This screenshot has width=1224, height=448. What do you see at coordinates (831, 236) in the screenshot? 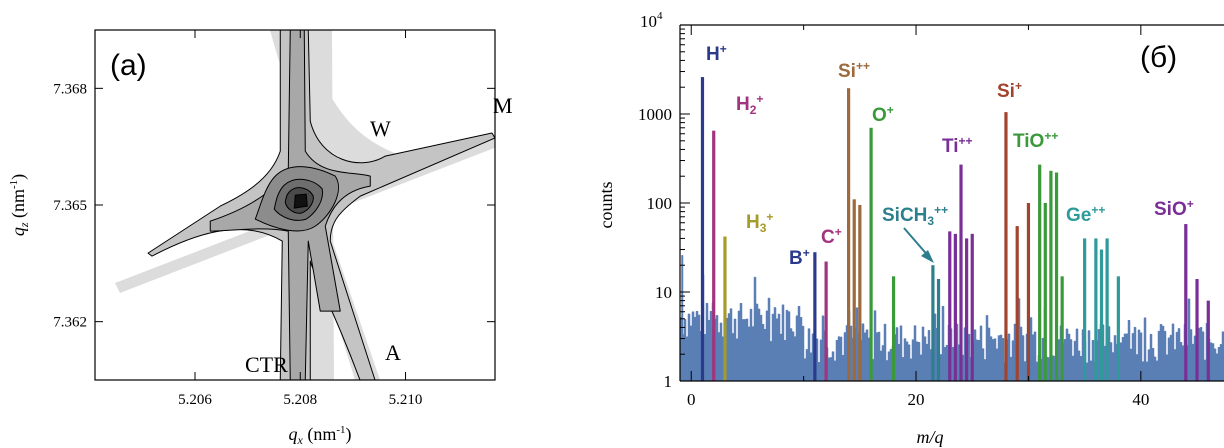
I see `peak-label: C+` at bounding box center [831, 236].